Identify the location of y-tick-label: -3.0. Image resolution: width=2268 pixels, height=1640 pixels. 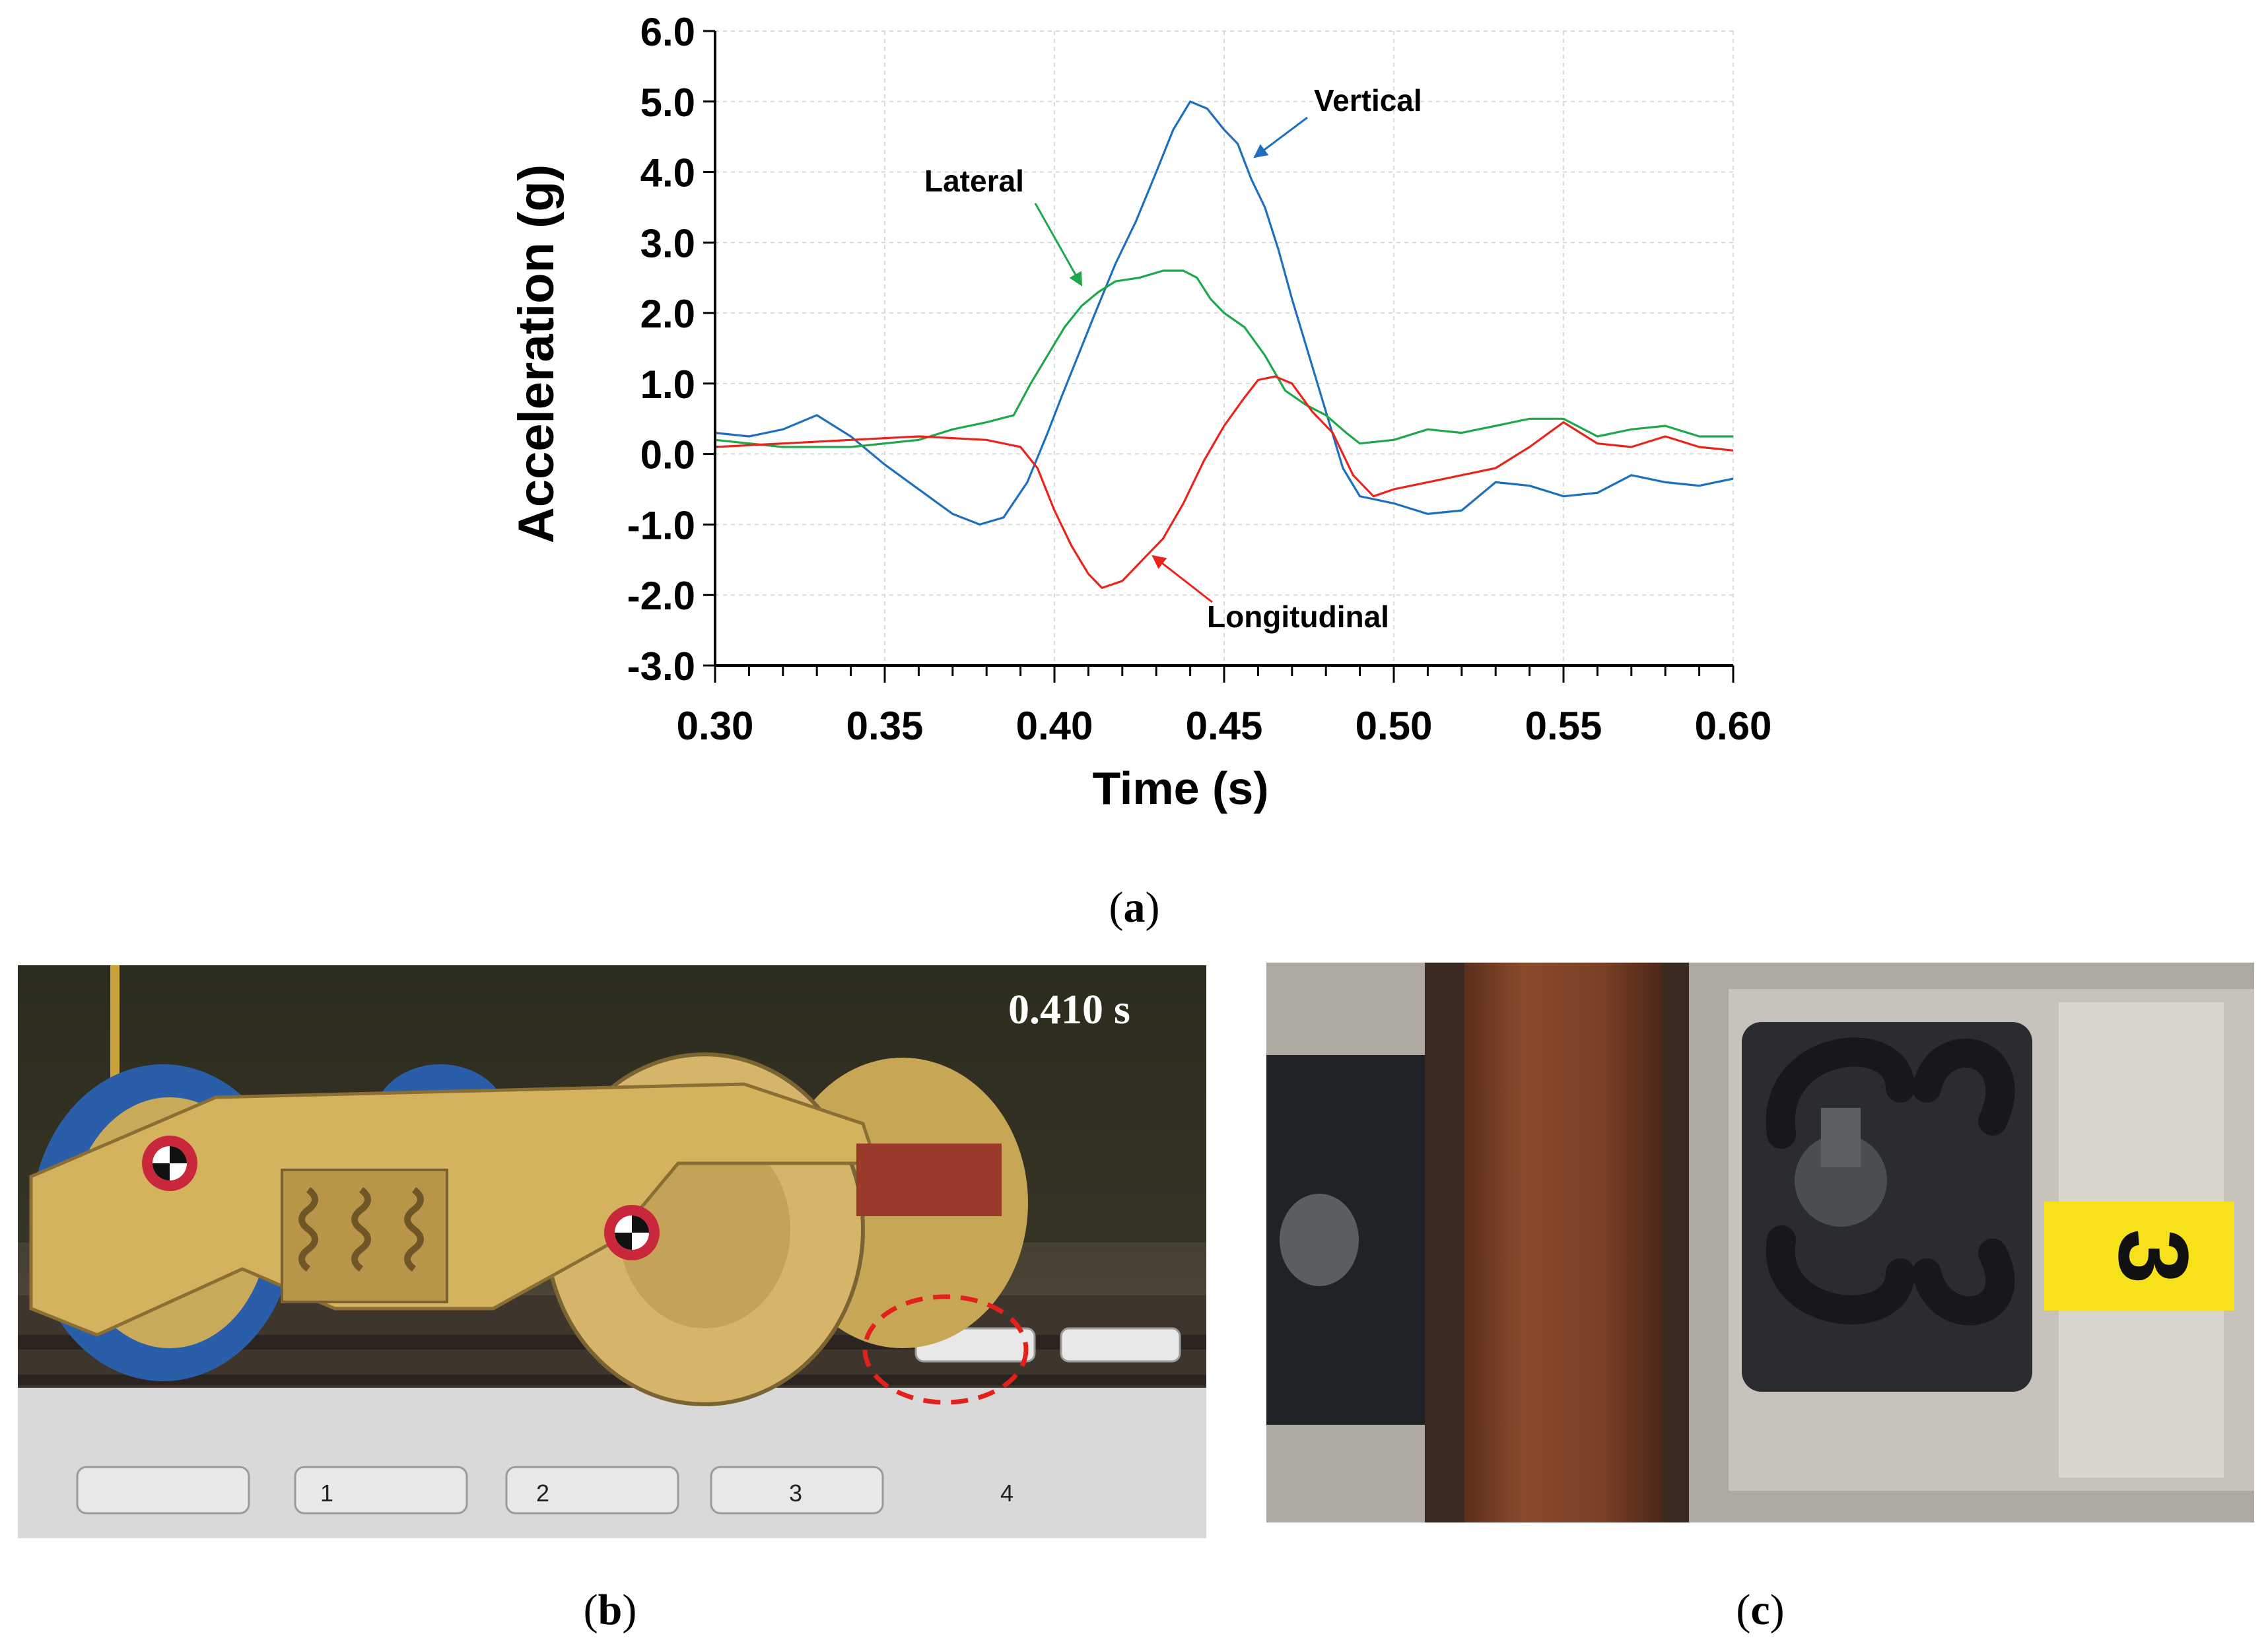
(661, 666).